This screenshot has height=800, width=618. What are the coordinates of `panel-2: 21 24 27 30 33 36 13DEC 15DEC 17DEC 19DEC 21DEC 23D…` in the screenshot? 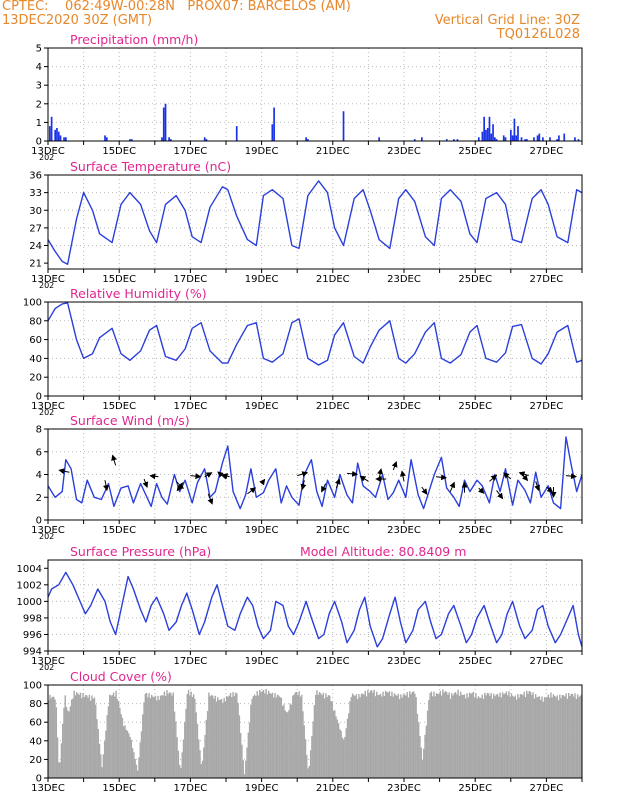 It's located at (306, 224).